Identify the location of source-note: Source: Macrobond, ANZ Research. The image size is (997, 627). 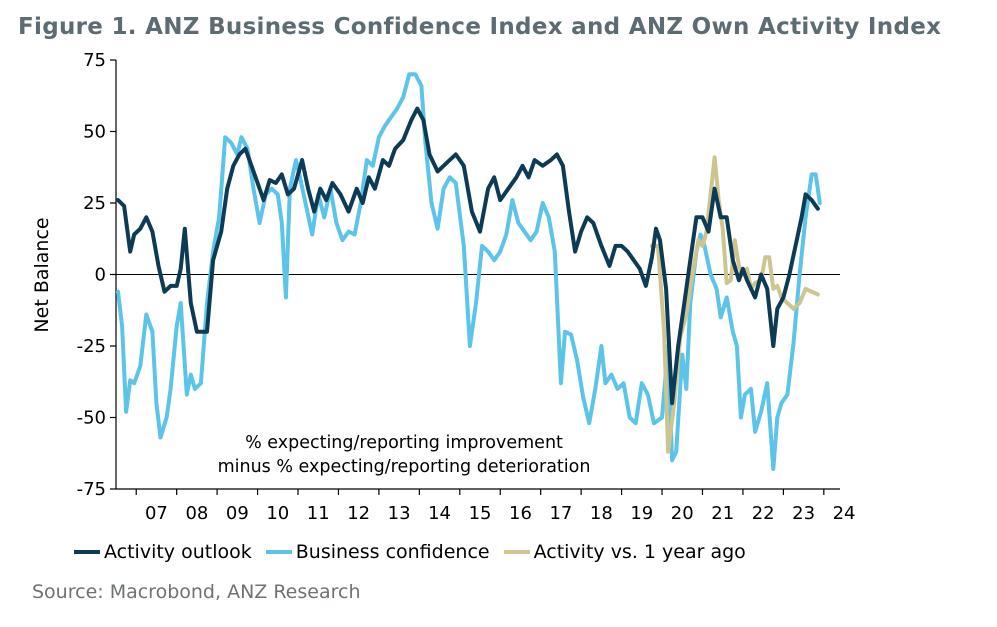
(196, 592).